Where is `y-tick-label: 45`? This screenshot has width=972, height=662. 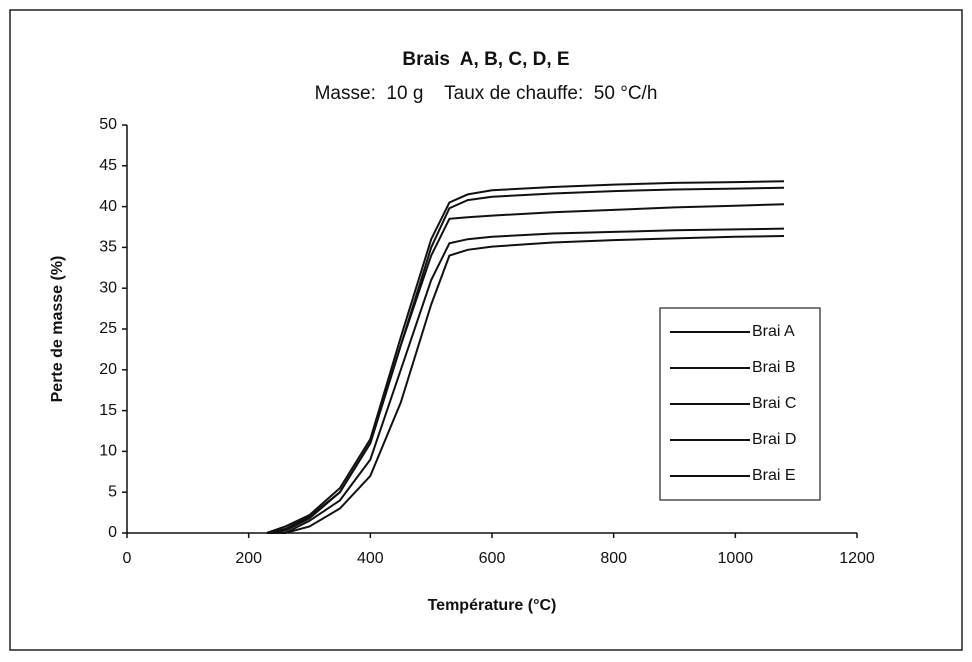 y-tick-label: 45 is located at coordinates (108, 165).